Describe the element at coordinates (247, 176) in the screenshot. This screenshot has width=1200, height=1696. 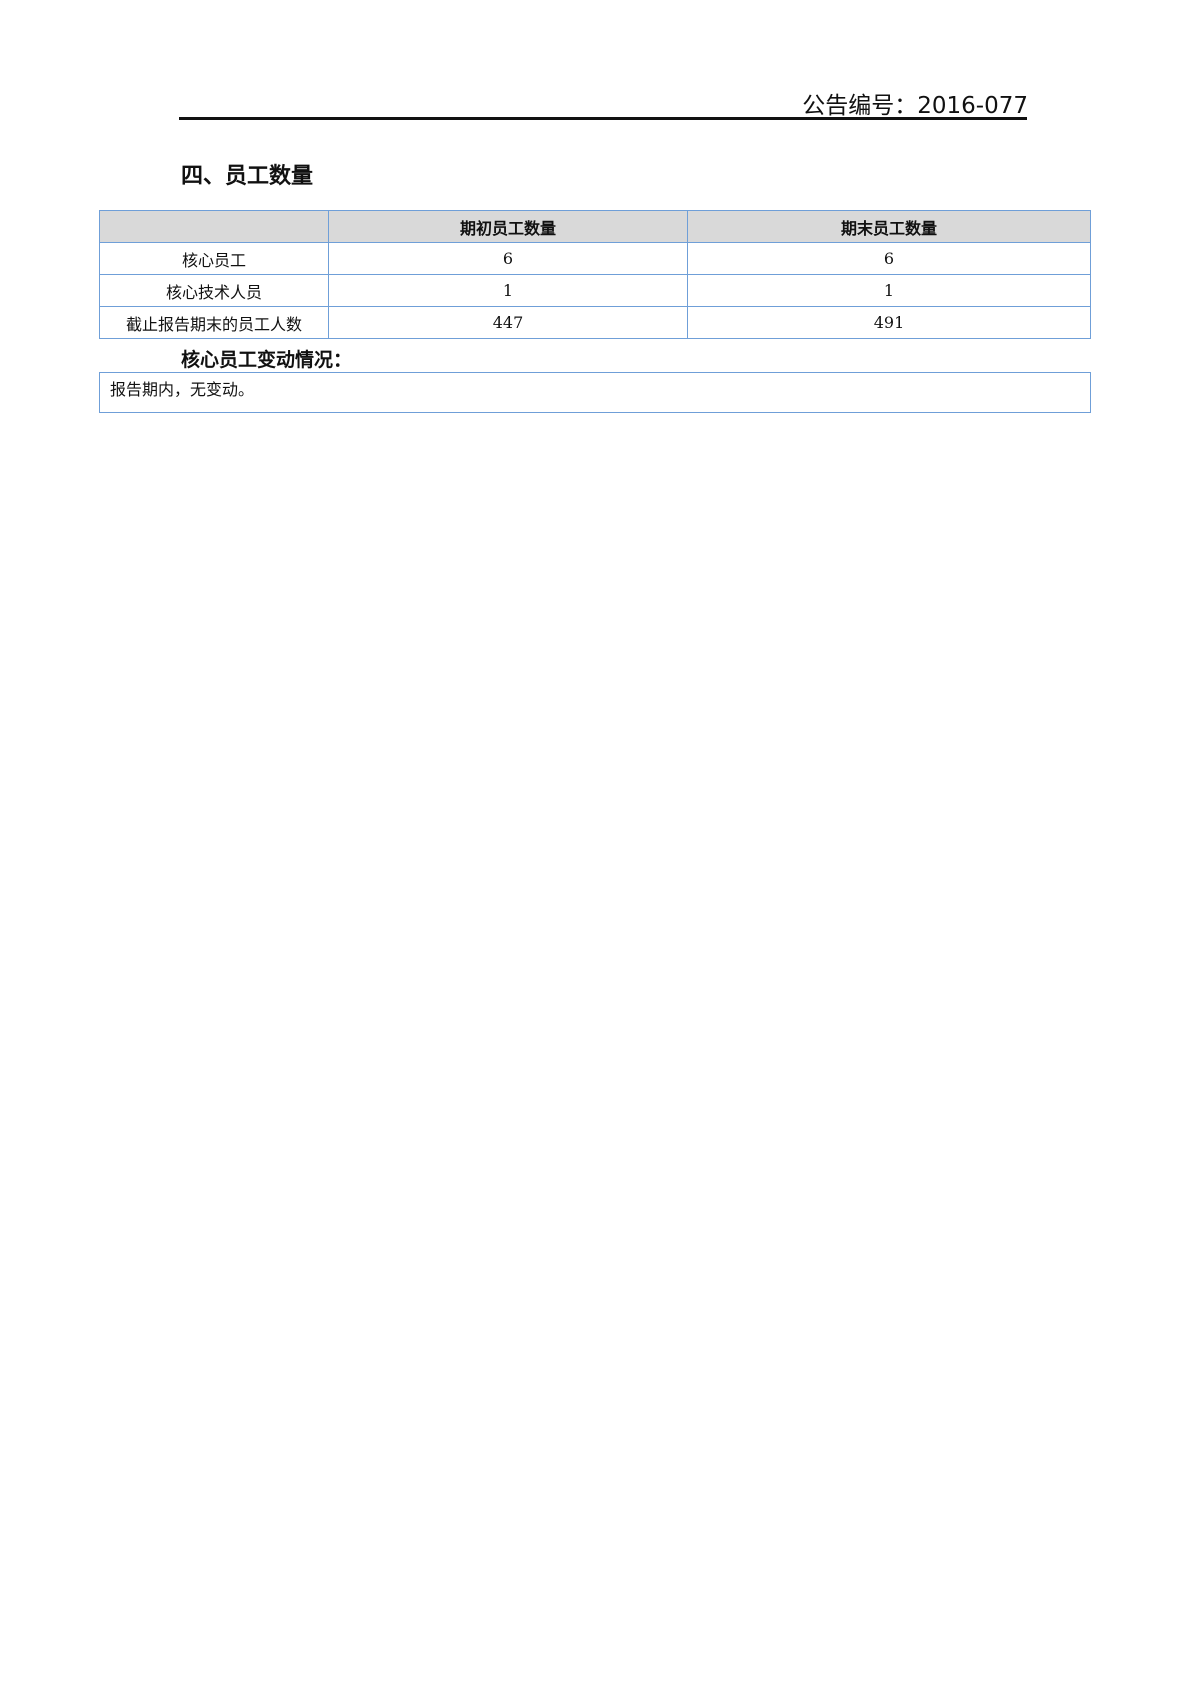
I see `section-title: 四、员工数量` at that location.